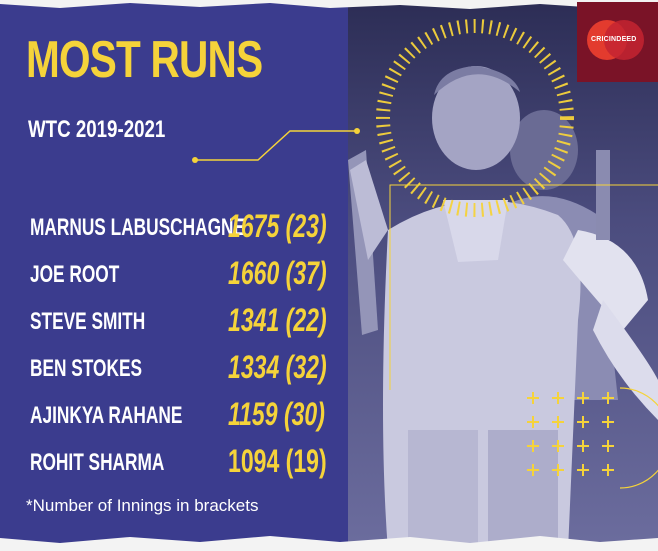  I want to click on logo-text: CRICINDEED, so click(614, 39).